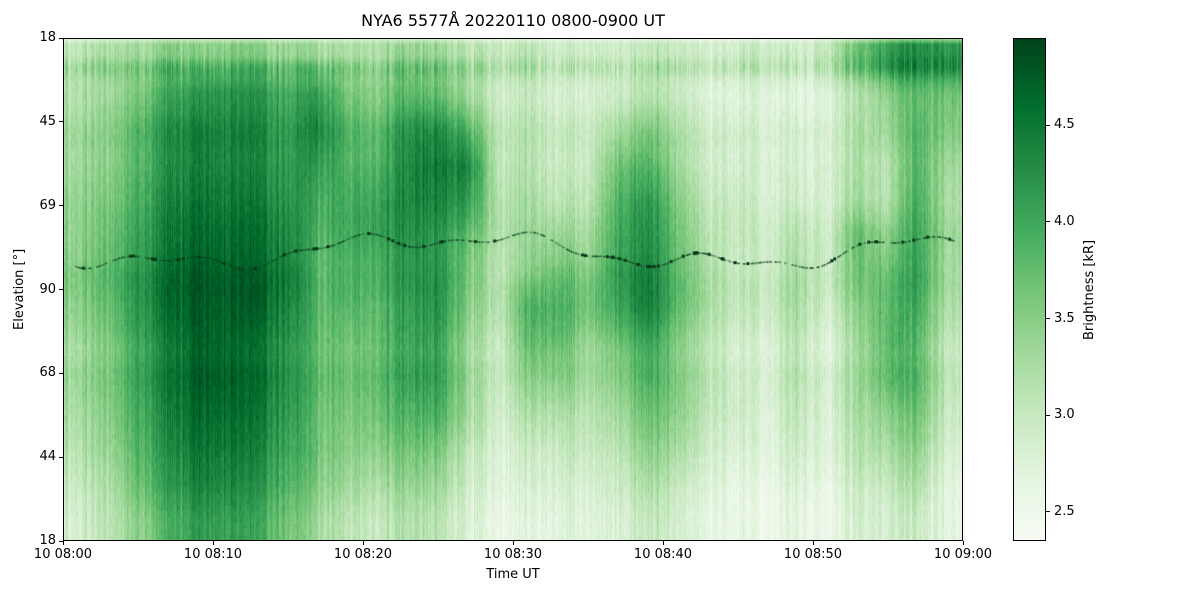 This screenshot has height=600, width=1200. I want to click on x-tick-label: 10 08:10, so click(213, 554).